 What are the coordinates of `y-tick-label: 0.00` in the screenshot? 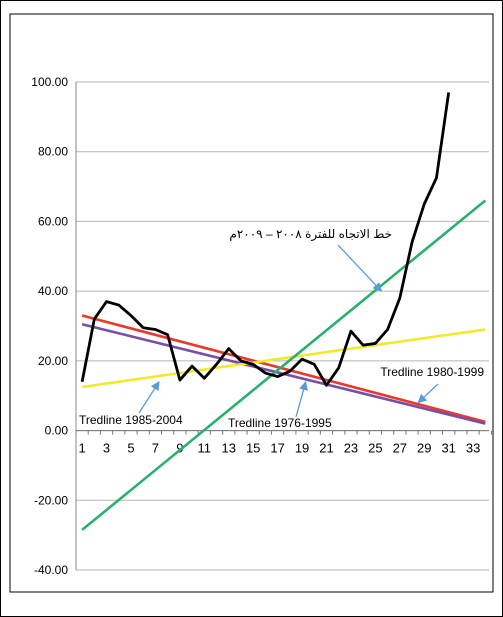 It's located at (57, 431).